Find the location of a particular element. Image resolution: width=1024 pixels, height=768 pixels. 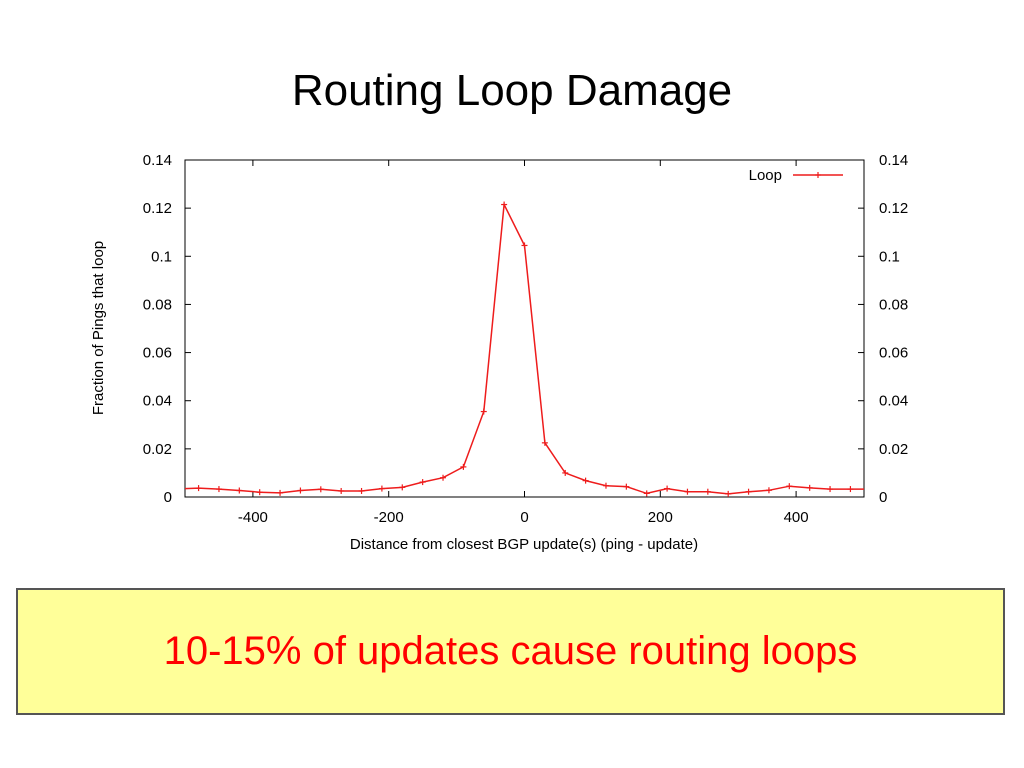

y-axis-right: 0 0.02 0.04 0.06 0.08 0.1 0.12 0.14 is located at coordinates (883, 329).